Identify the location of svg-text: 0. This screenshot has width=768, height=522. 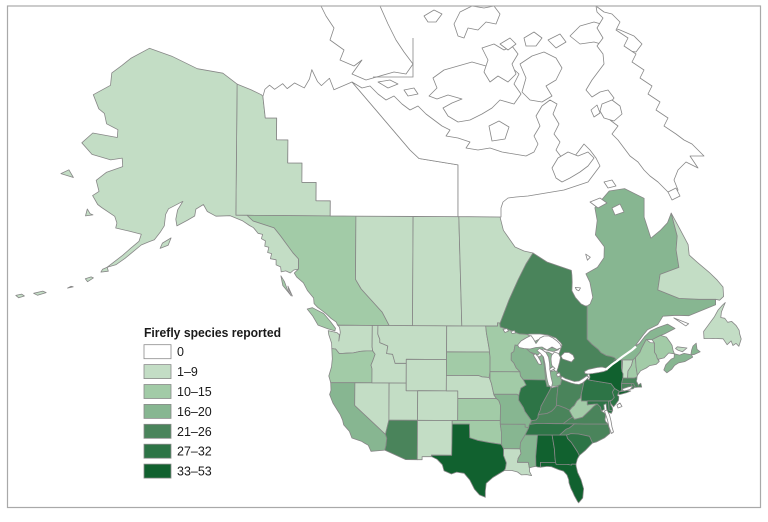
(180, 352).